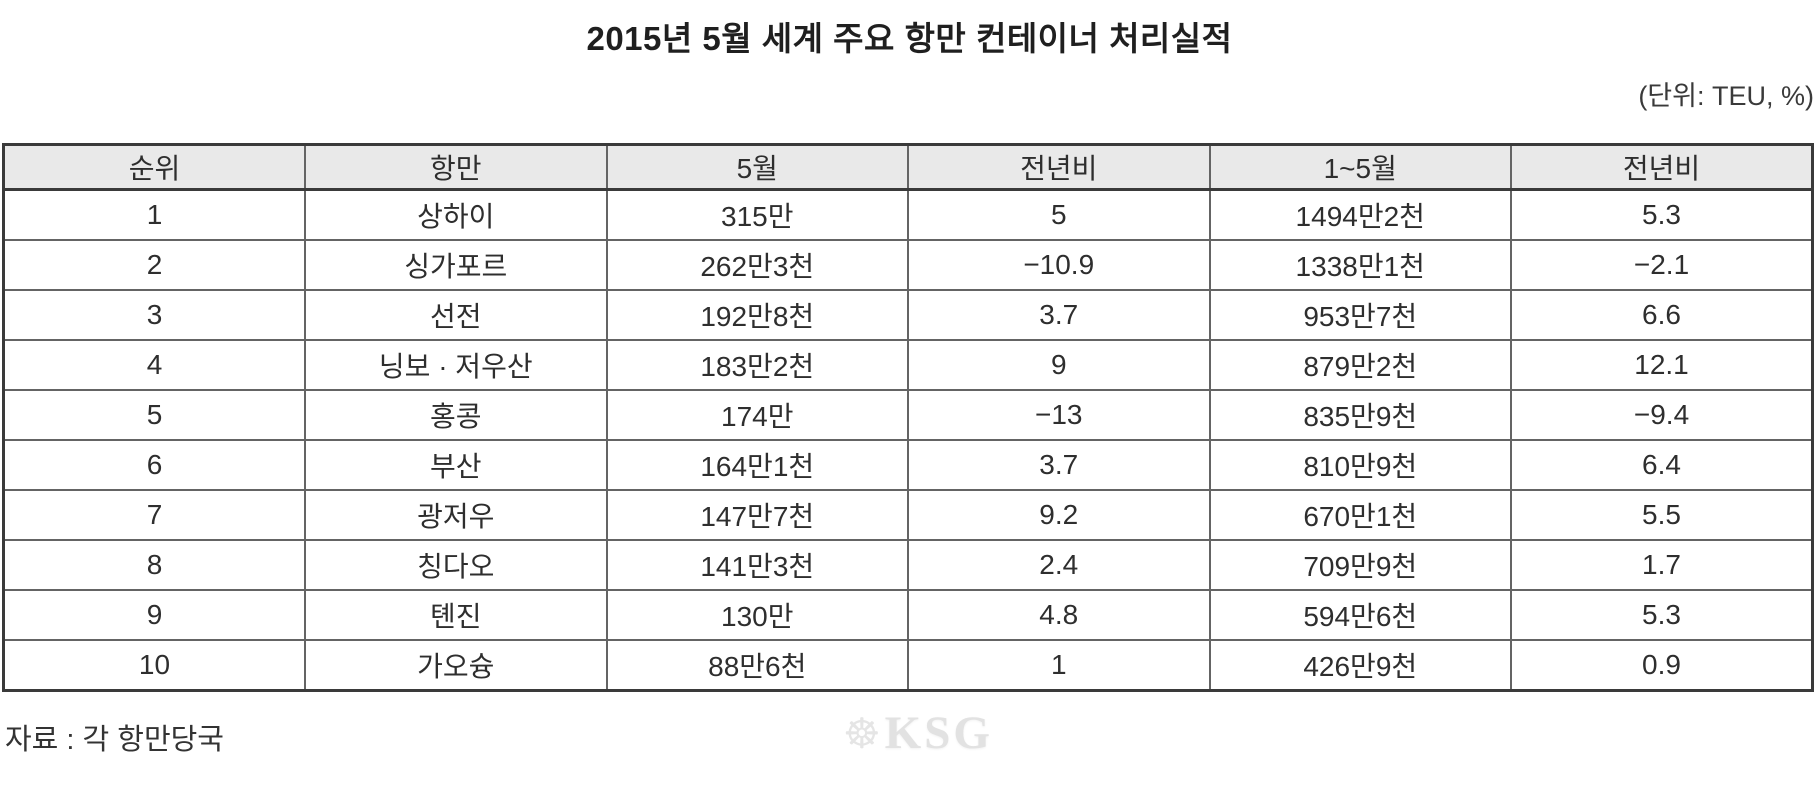  Describe the element at coordinates (154, 265) in the screenshot. I see `table-cell: 2` at that location.